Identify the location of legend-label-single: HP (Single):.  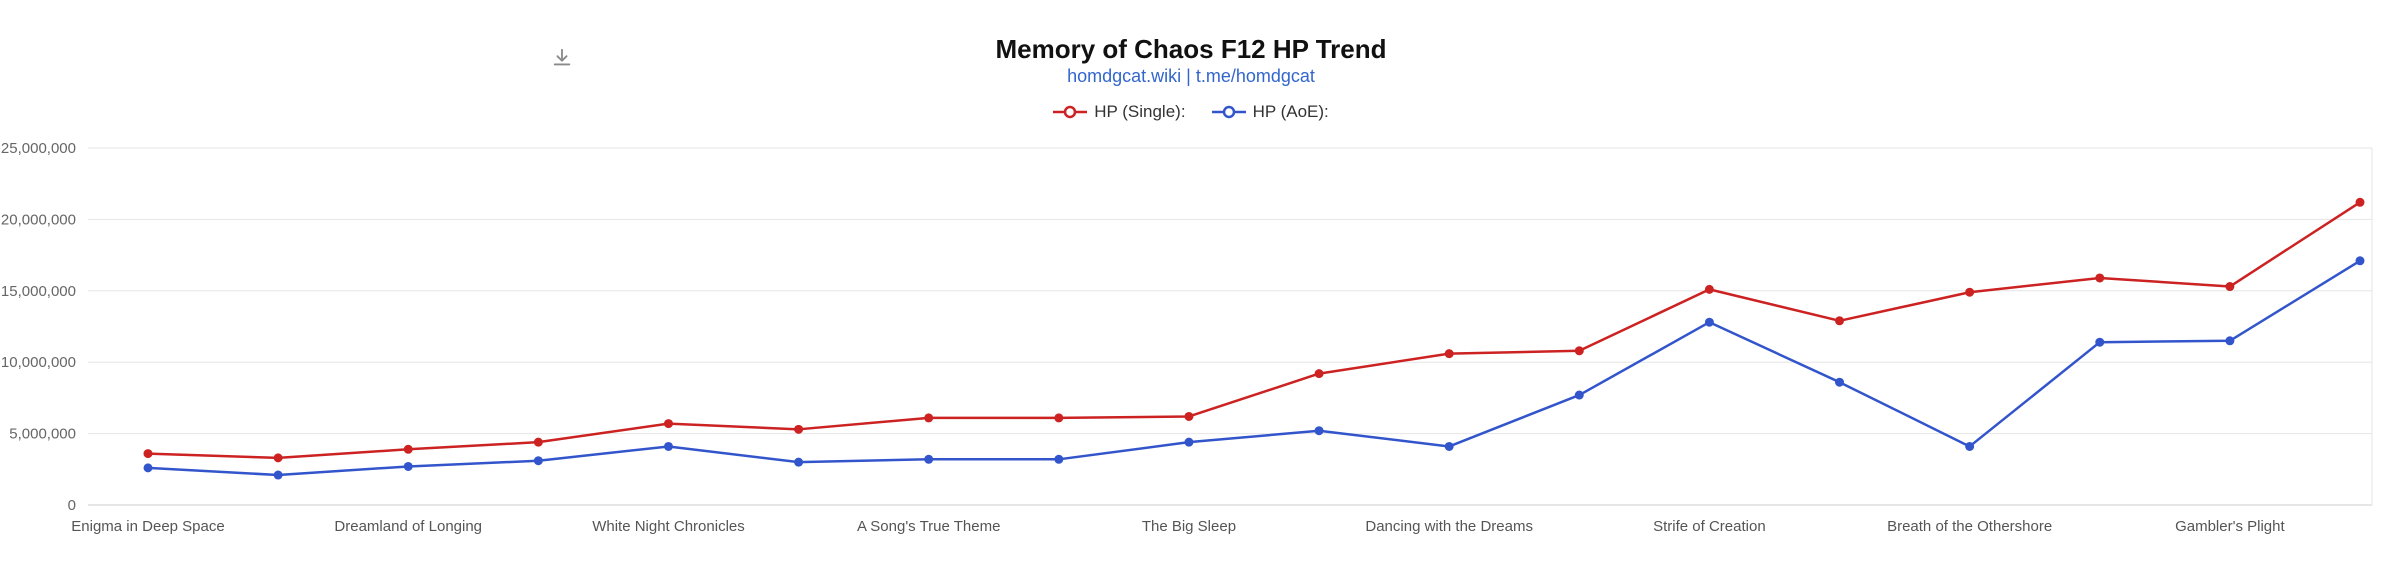
(1140, 111).